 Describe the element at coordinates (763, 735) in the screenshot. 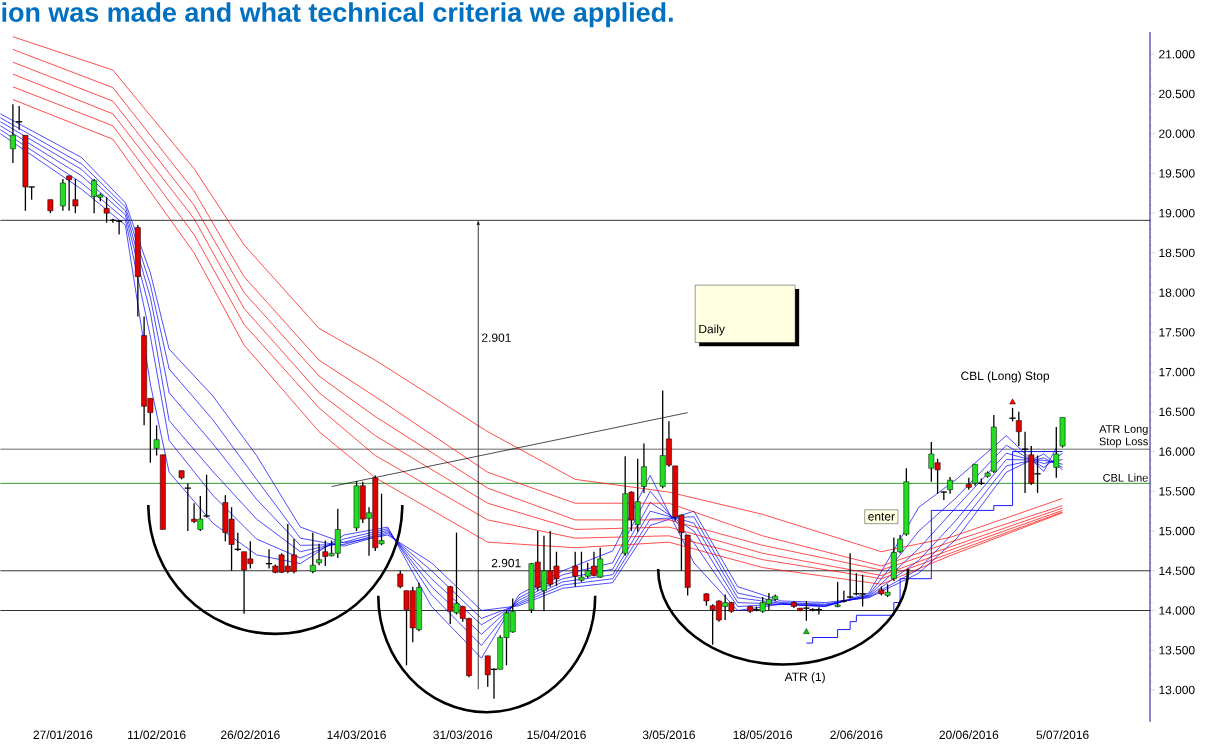

I see `x-tick-label: 18/05/2016` at that location.